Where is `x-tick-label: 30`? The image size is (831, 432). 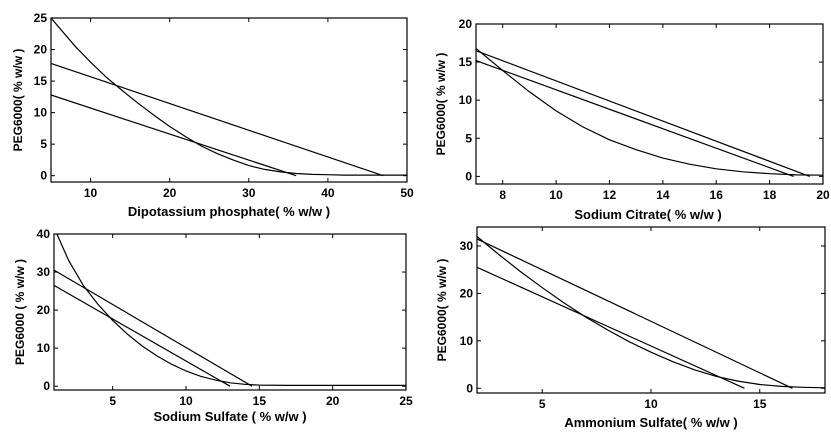 x-tick-label: 30 is located at coordinates (249, 193).